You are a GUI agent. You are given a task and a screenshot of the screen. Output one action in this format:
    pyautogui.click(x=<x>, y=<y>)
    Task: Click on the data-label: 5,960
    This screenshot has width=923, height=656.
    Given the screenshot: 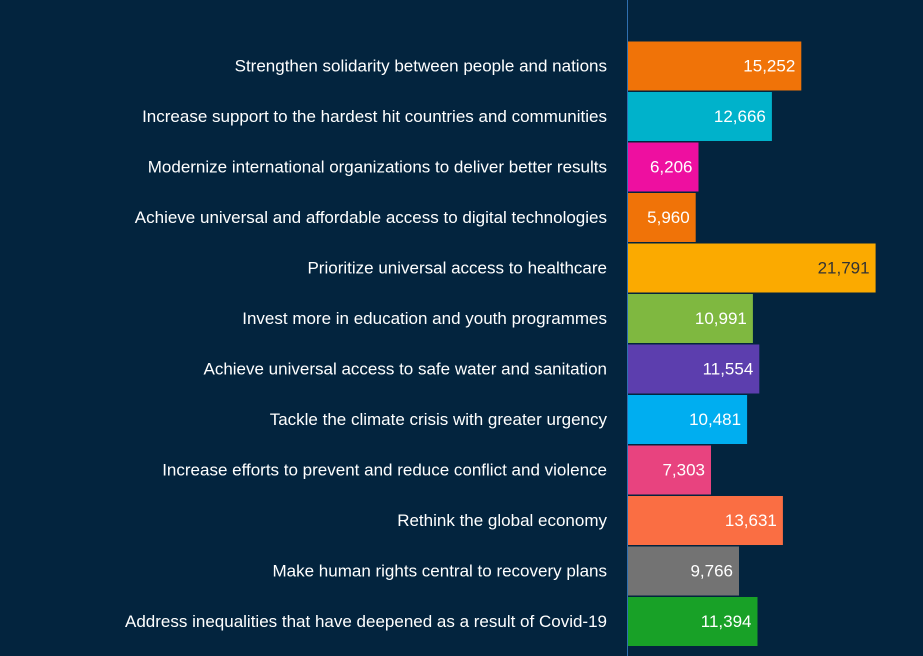 What is the action you would take?
    pyautogui.click(x=668, y=217)
    